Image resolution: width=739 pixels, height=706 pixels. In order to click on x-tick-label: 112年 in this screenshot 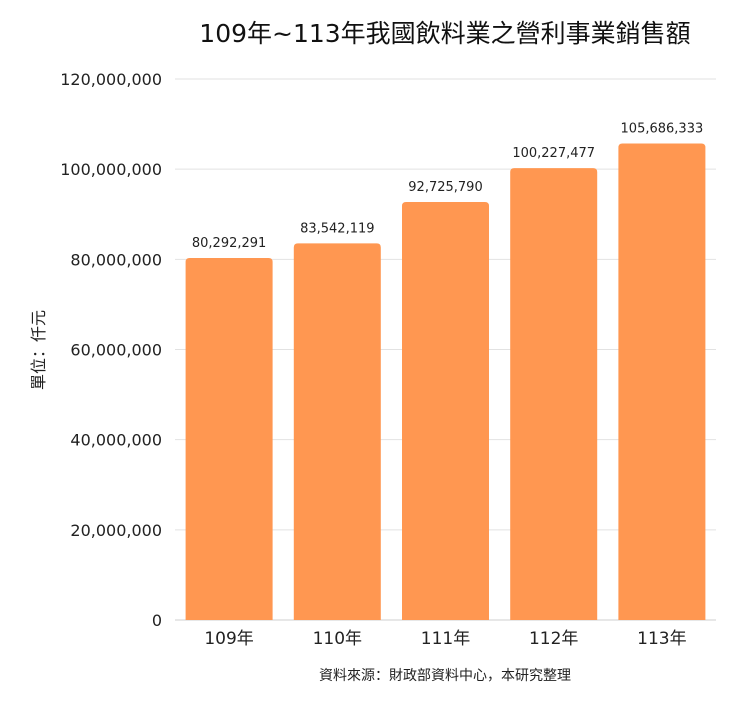, I will do `click(553, 639)`.